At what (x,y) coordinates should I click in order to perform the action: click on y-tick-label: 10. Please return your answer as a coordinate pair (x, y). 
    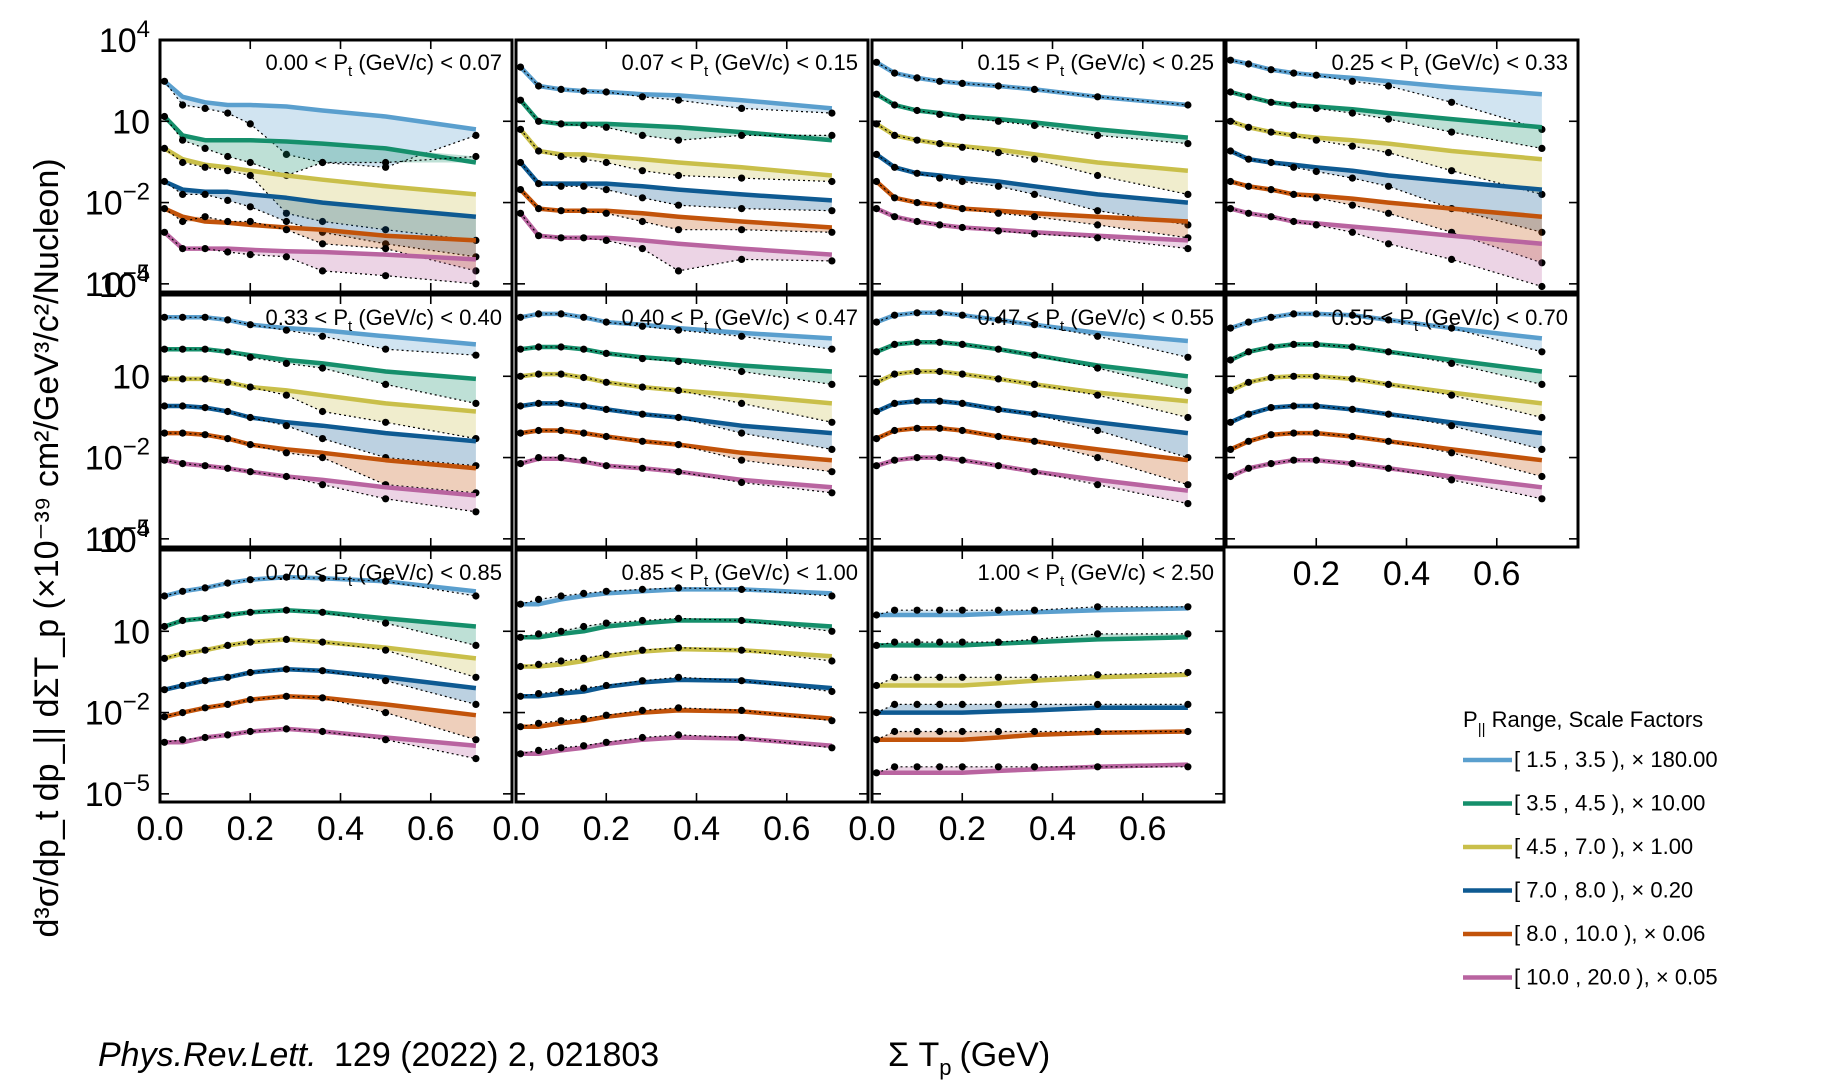
    Looking at the image, I should click on (131, 632).